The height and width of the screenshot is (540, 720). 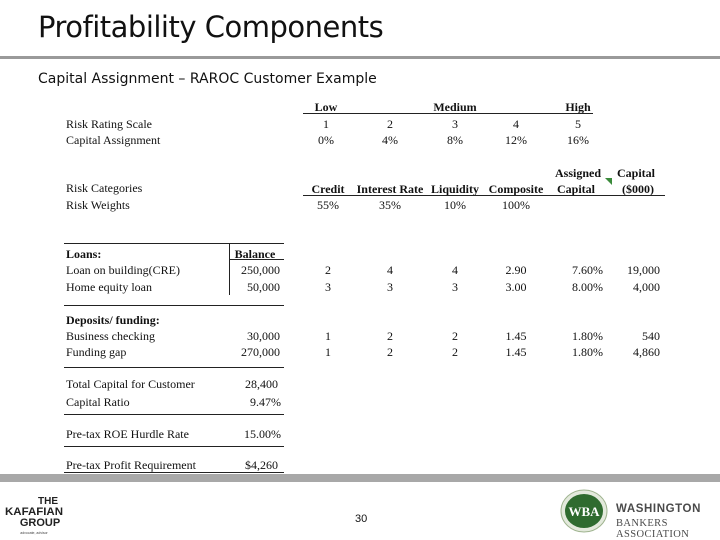 What do you see at coordinates (390, 124) in the screenshot?
I see `rating-2: 2` at bounding box center [390, 124].